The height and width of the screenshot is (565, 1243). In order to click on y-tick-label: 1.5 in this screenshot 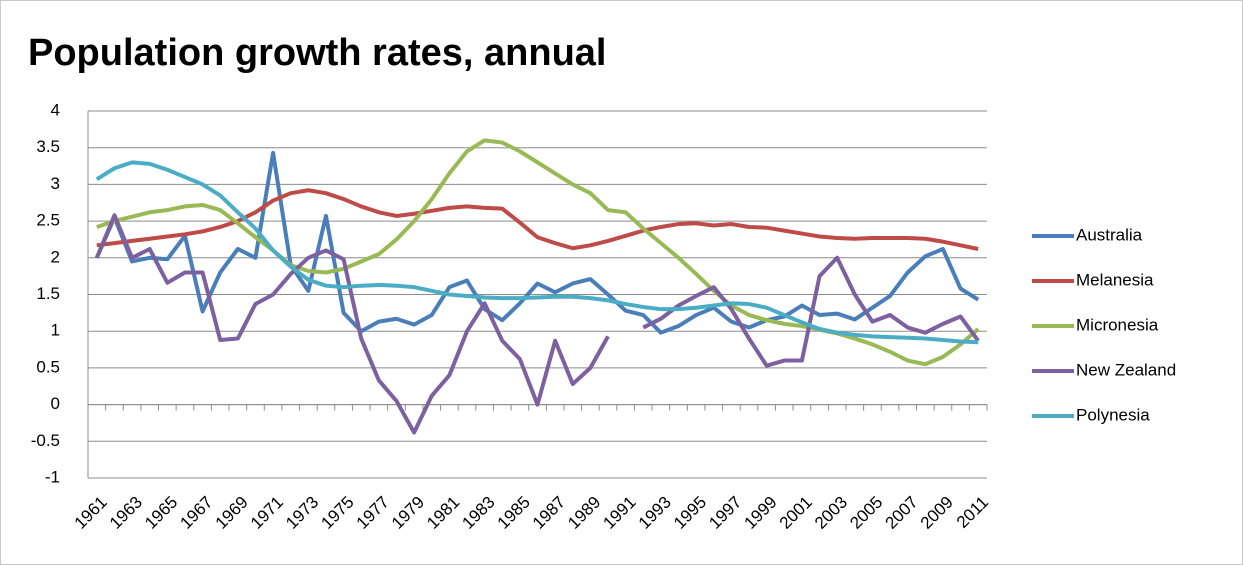, I will do `click(48, 293)`.